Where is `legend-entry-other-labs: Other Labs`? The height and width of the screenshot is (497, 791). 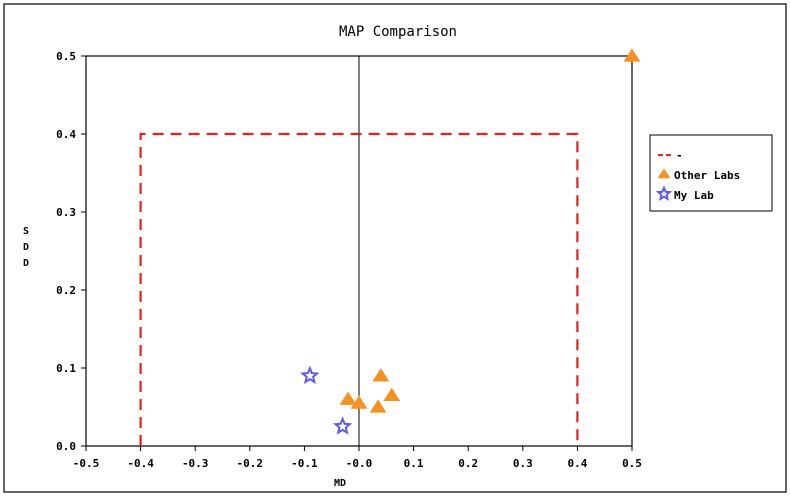
legend-entry-other-labs: Other Labs is located at coordinates (707, 175).